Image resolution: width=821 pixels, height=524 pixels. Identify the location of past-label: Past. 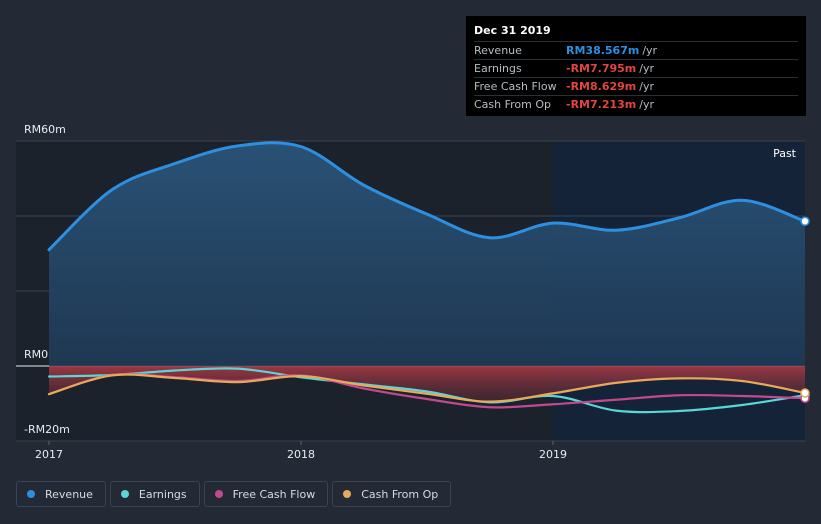
(785, 153).